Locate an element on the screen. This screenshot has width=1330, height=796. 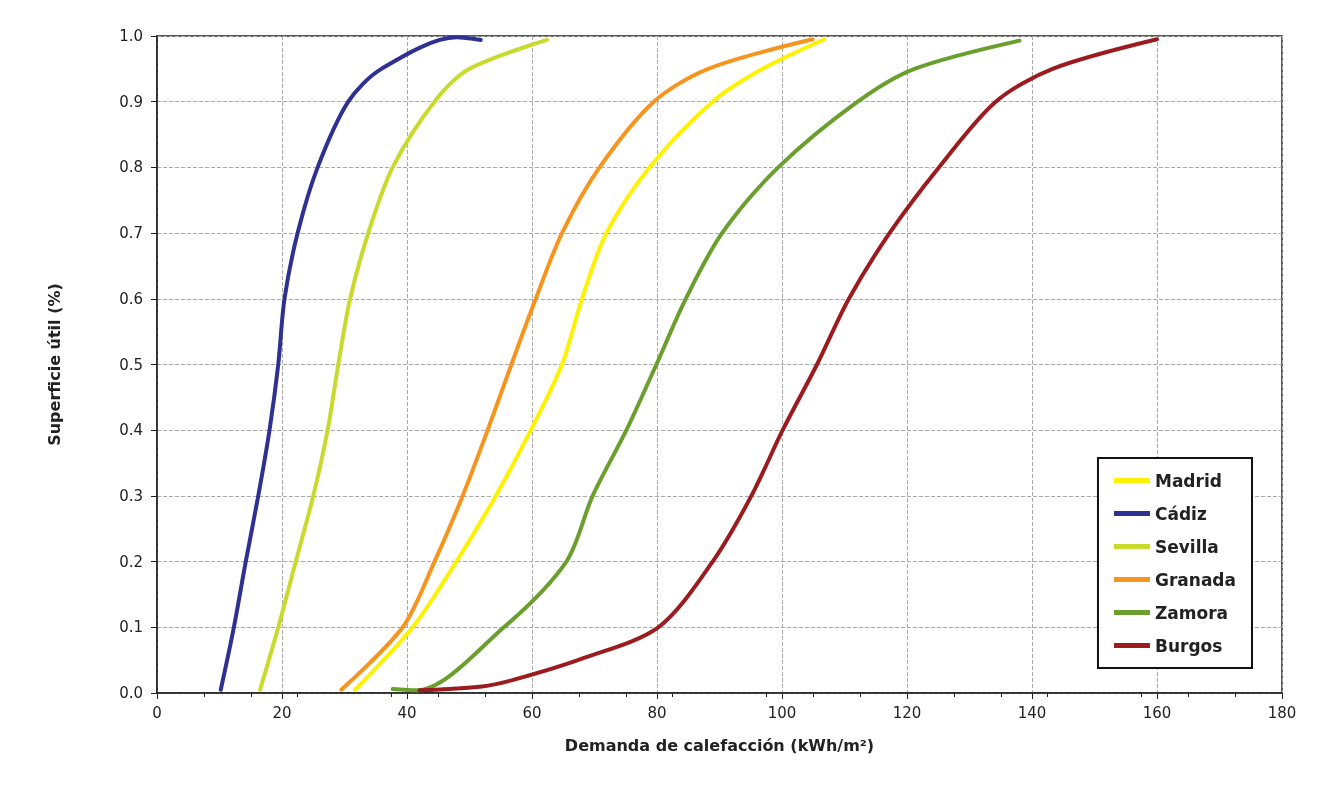
x-tick-label: 0 is located at coordinates (157, 712).